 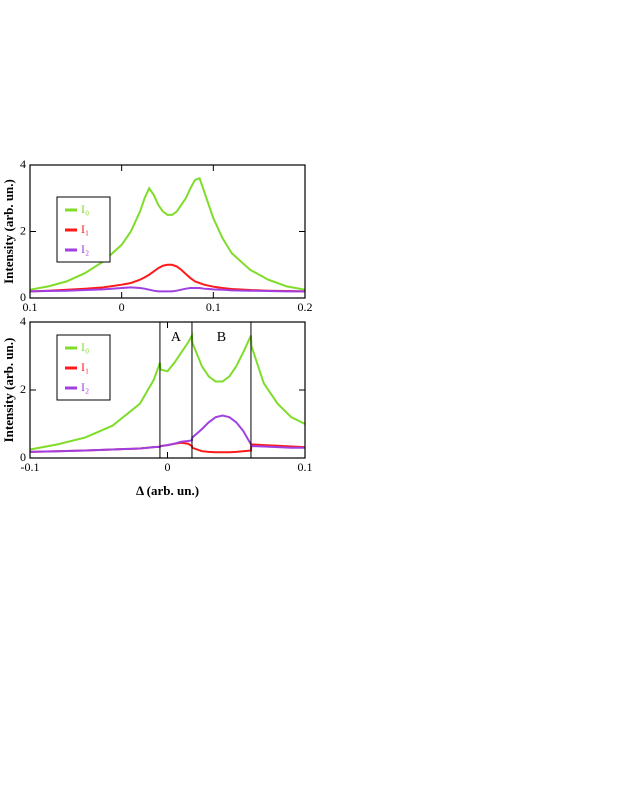 I want to click on x-axis-label: Δ (arb. un.), so click(x=167, y=490).